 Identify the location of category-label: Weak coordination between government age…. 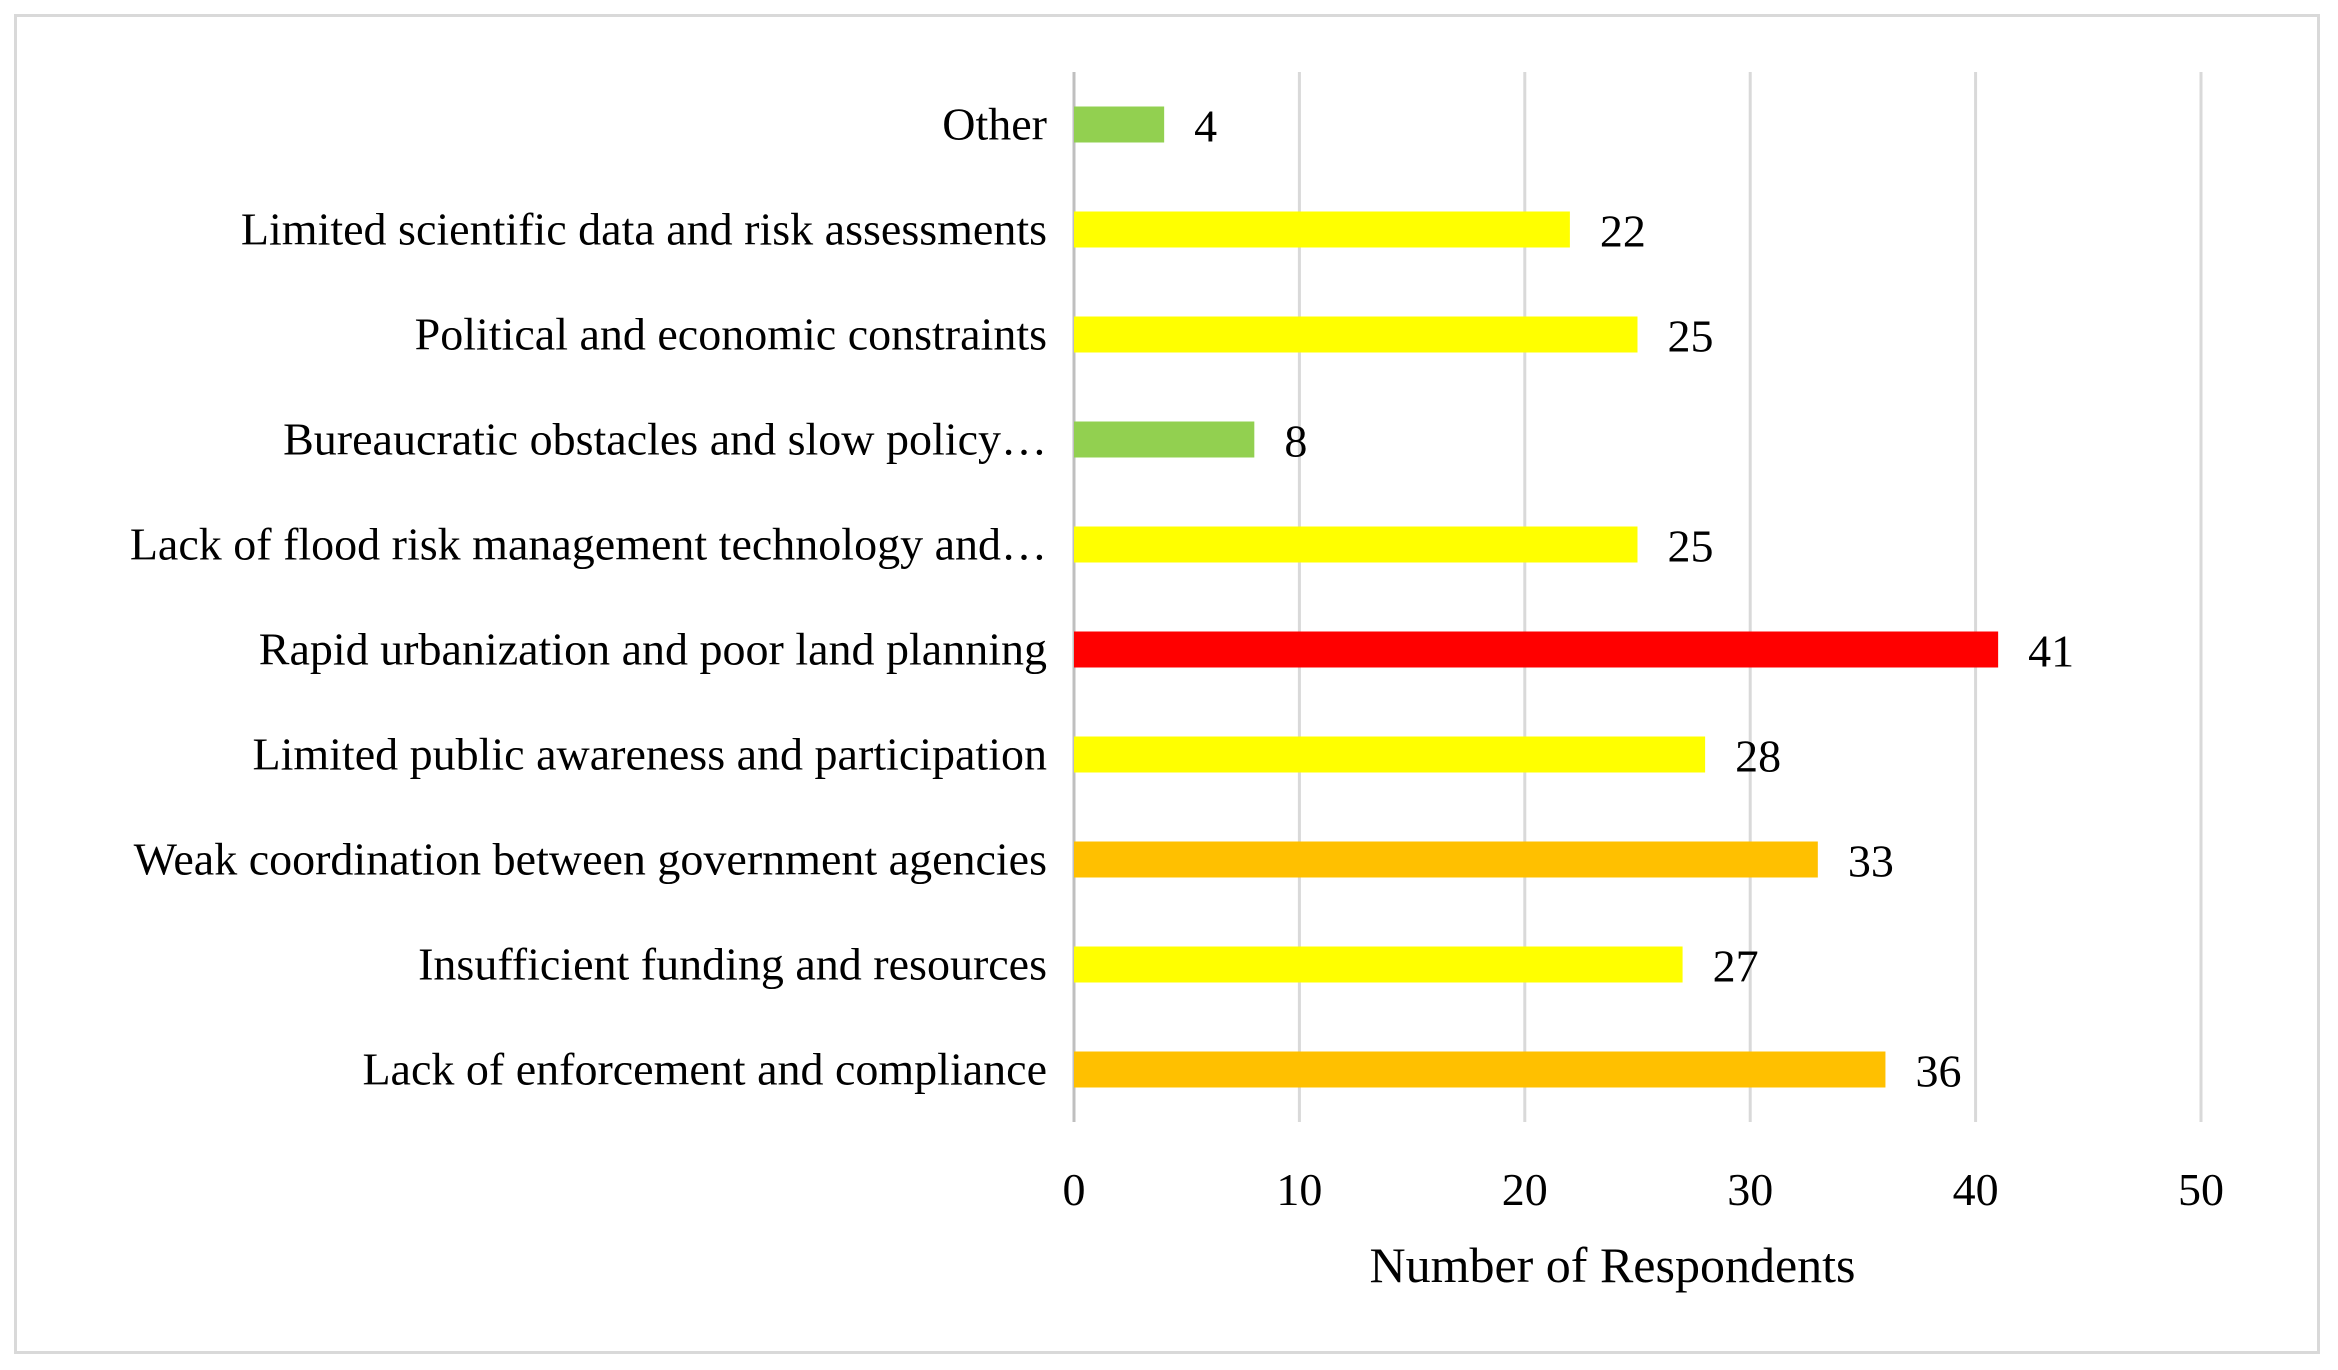
(590, 859).